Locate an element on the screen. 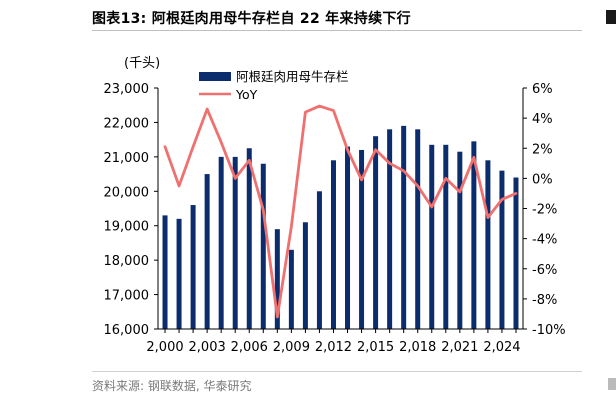  right-tick-label: -8% is located at coordinates (544, 300).